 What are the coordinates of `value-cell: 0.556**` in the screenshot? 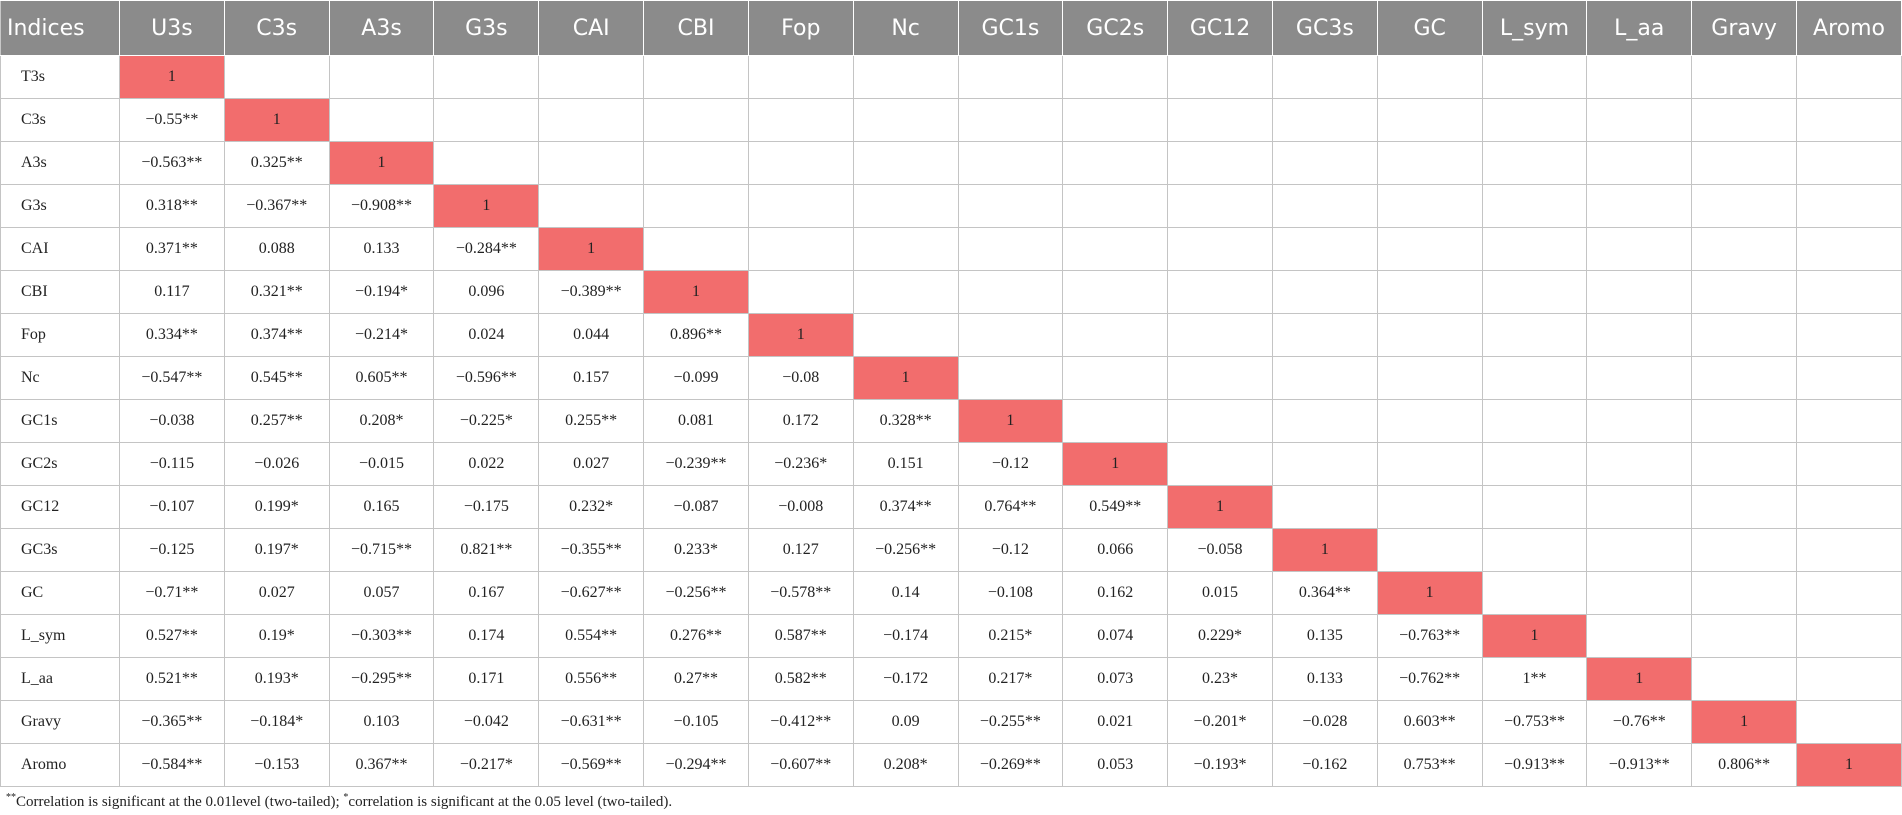 It's located at (591, 679).